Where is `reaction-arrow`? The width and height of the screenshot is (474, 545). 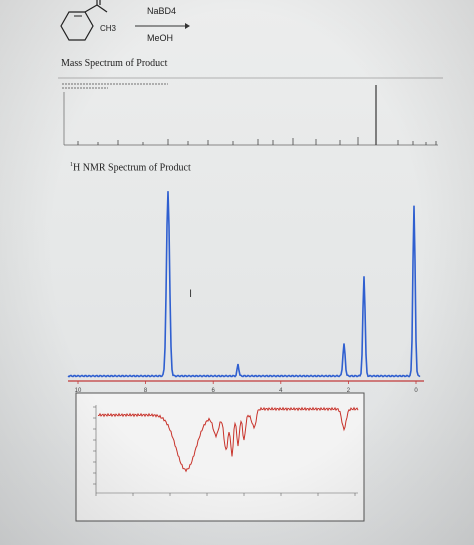 reaction-arrow is located at coordinates (162, 26).